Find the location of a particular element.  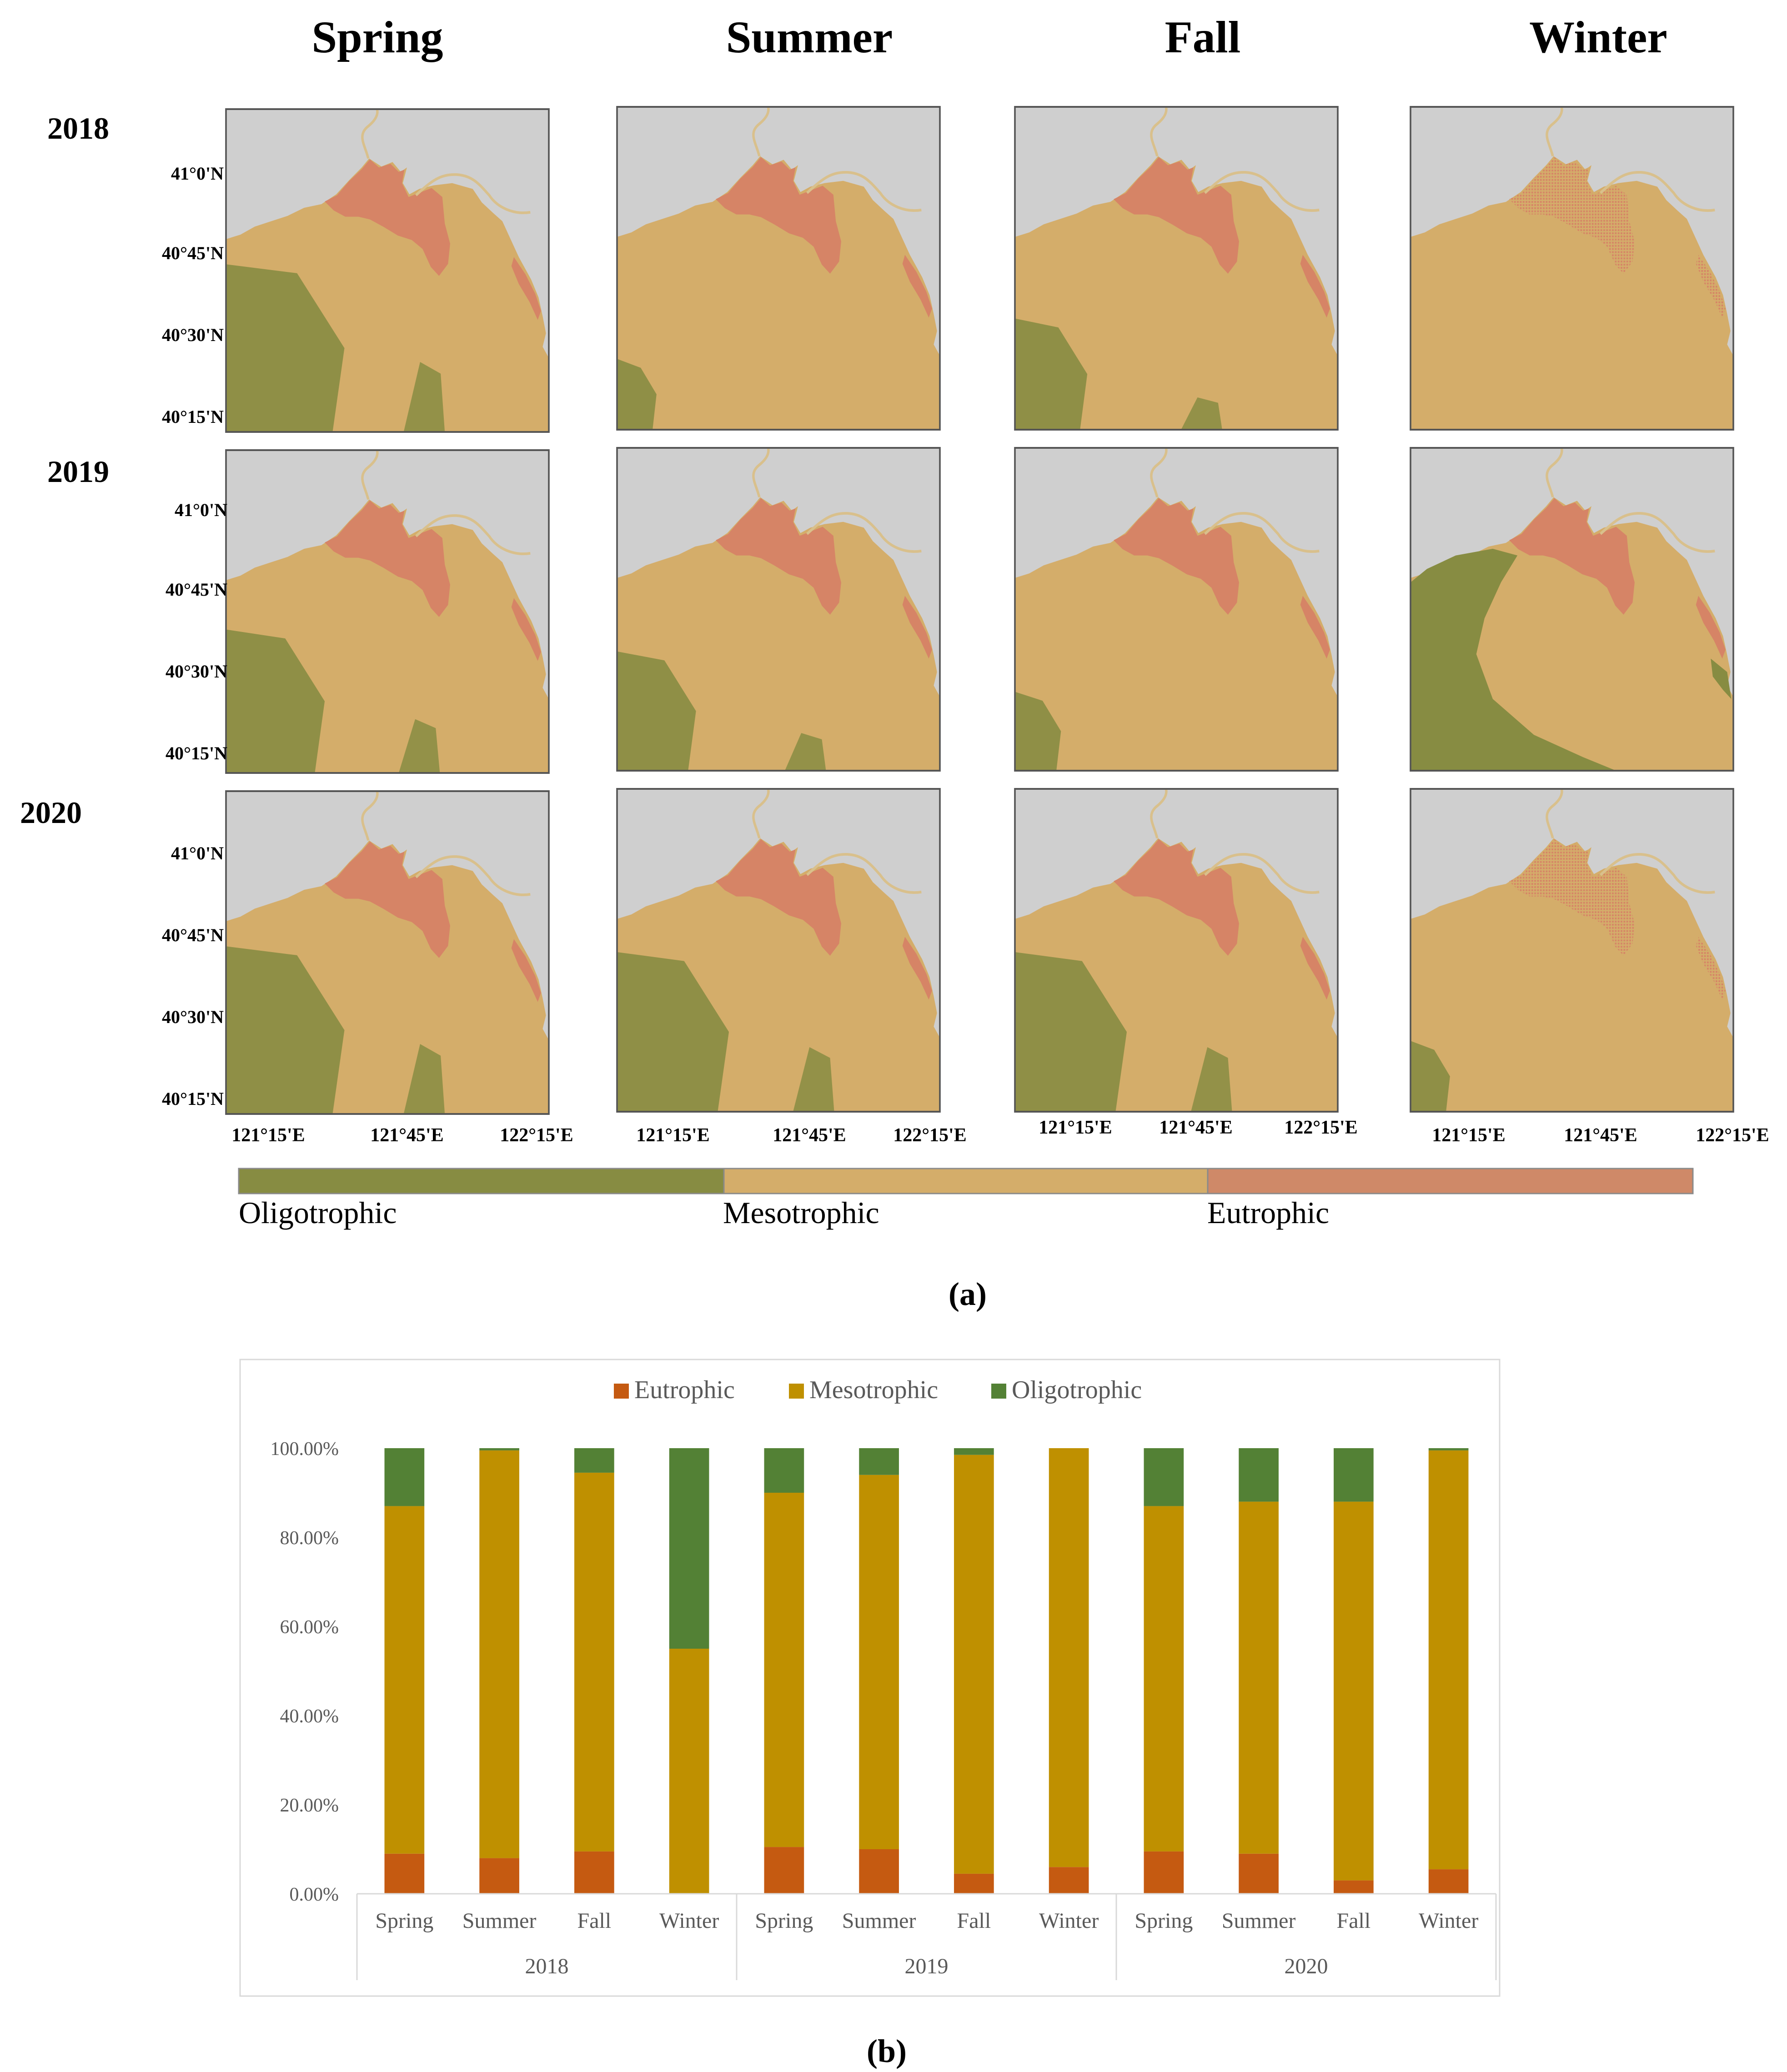

legend-swatch-oligotrophic is located at coordinates (481, 1181).